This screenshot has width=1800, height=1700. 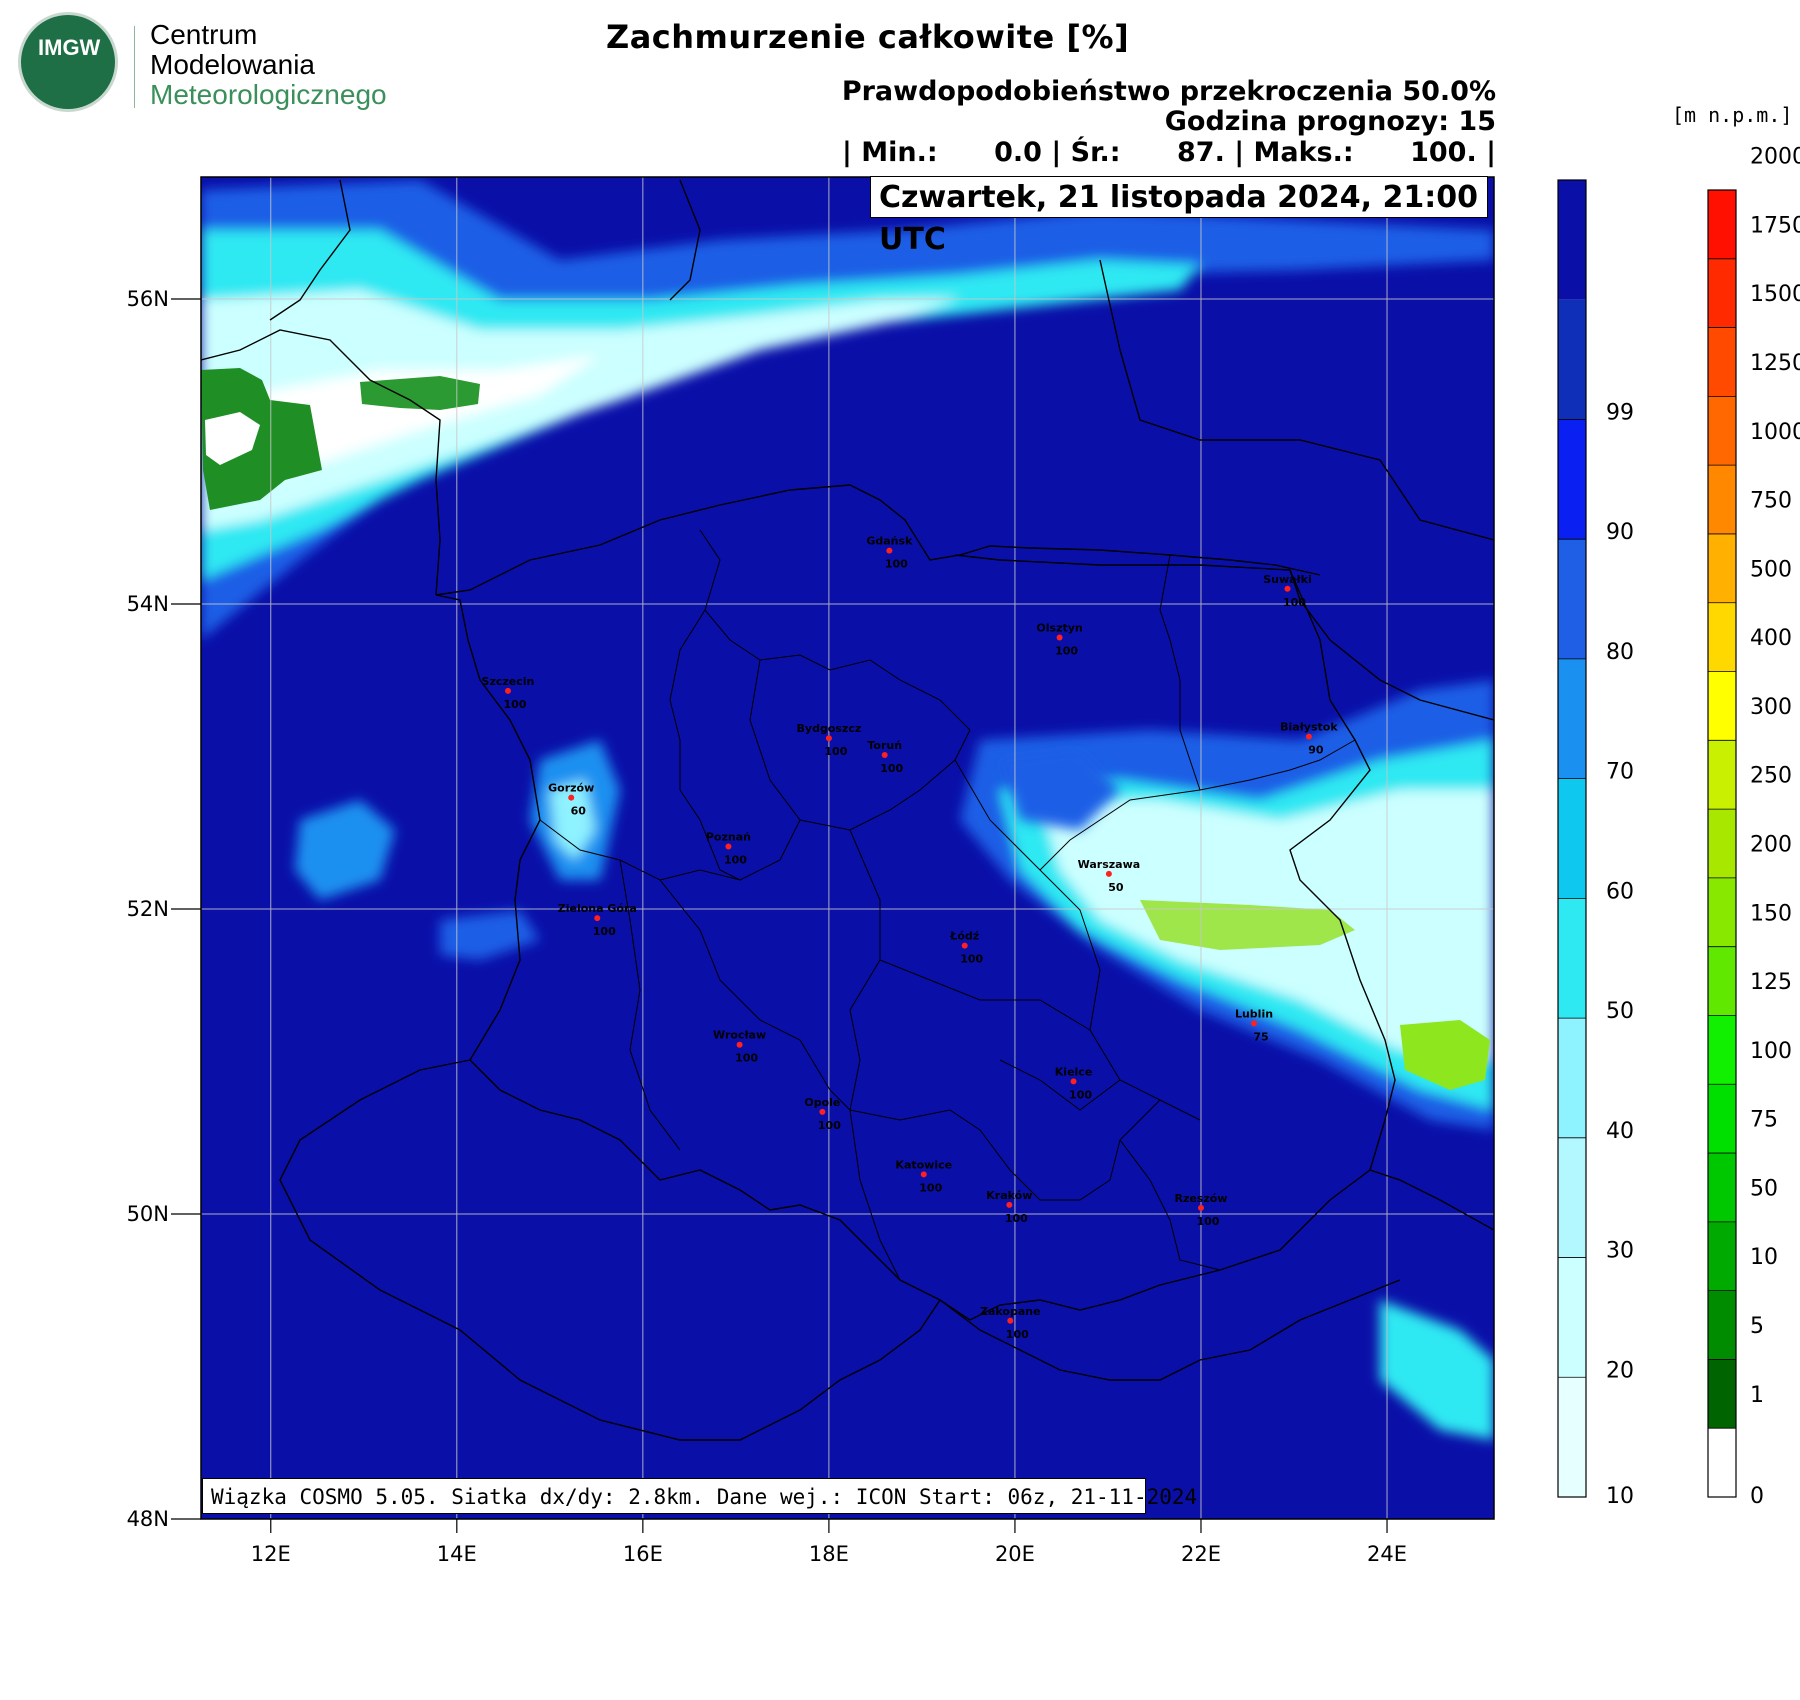 What do you see at coordinates (580, 410) in the screenshot?
I see `cloud-gap-baltic-inner` at bounding box center [580, 410].